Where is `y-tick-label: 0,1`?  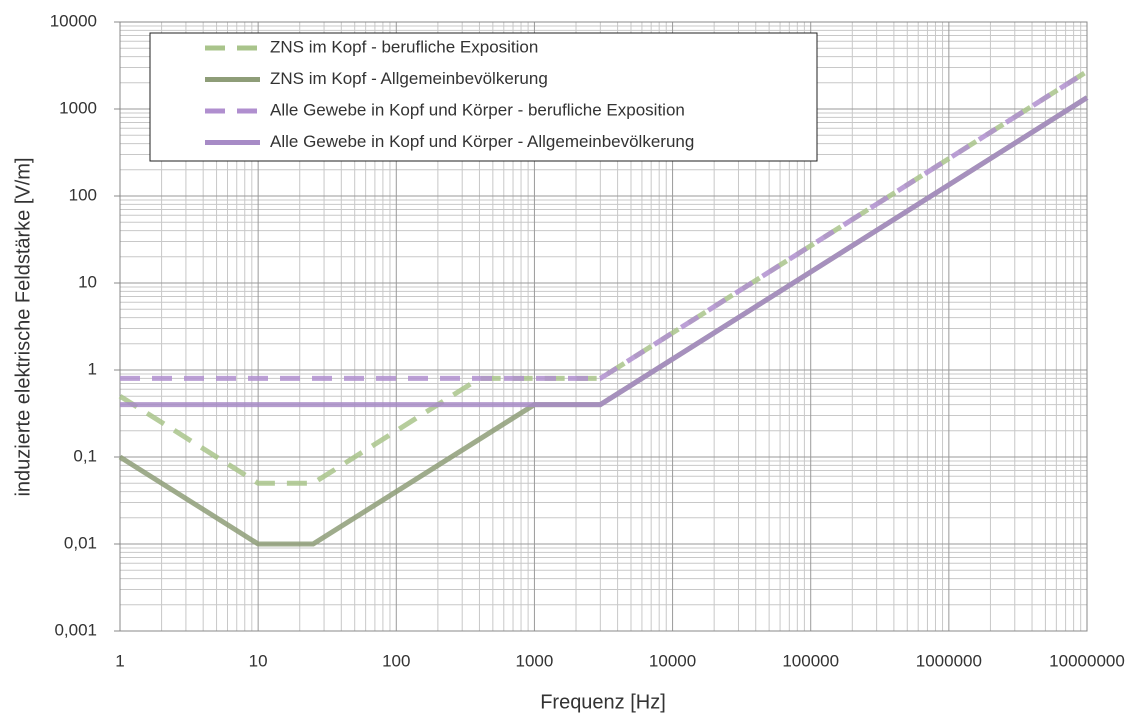 y-tick-label: 0,1 is located at coordinates (85, 455).